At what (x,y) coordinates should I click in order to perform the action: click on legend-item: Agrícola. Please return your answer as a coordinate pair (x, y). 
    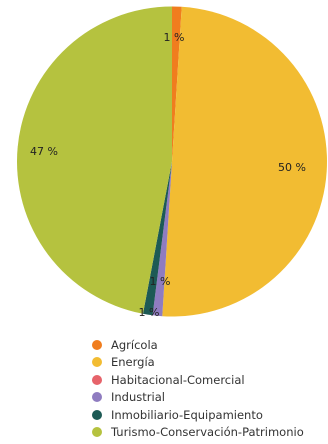
    Looking at the image, I should click on (198, 345).